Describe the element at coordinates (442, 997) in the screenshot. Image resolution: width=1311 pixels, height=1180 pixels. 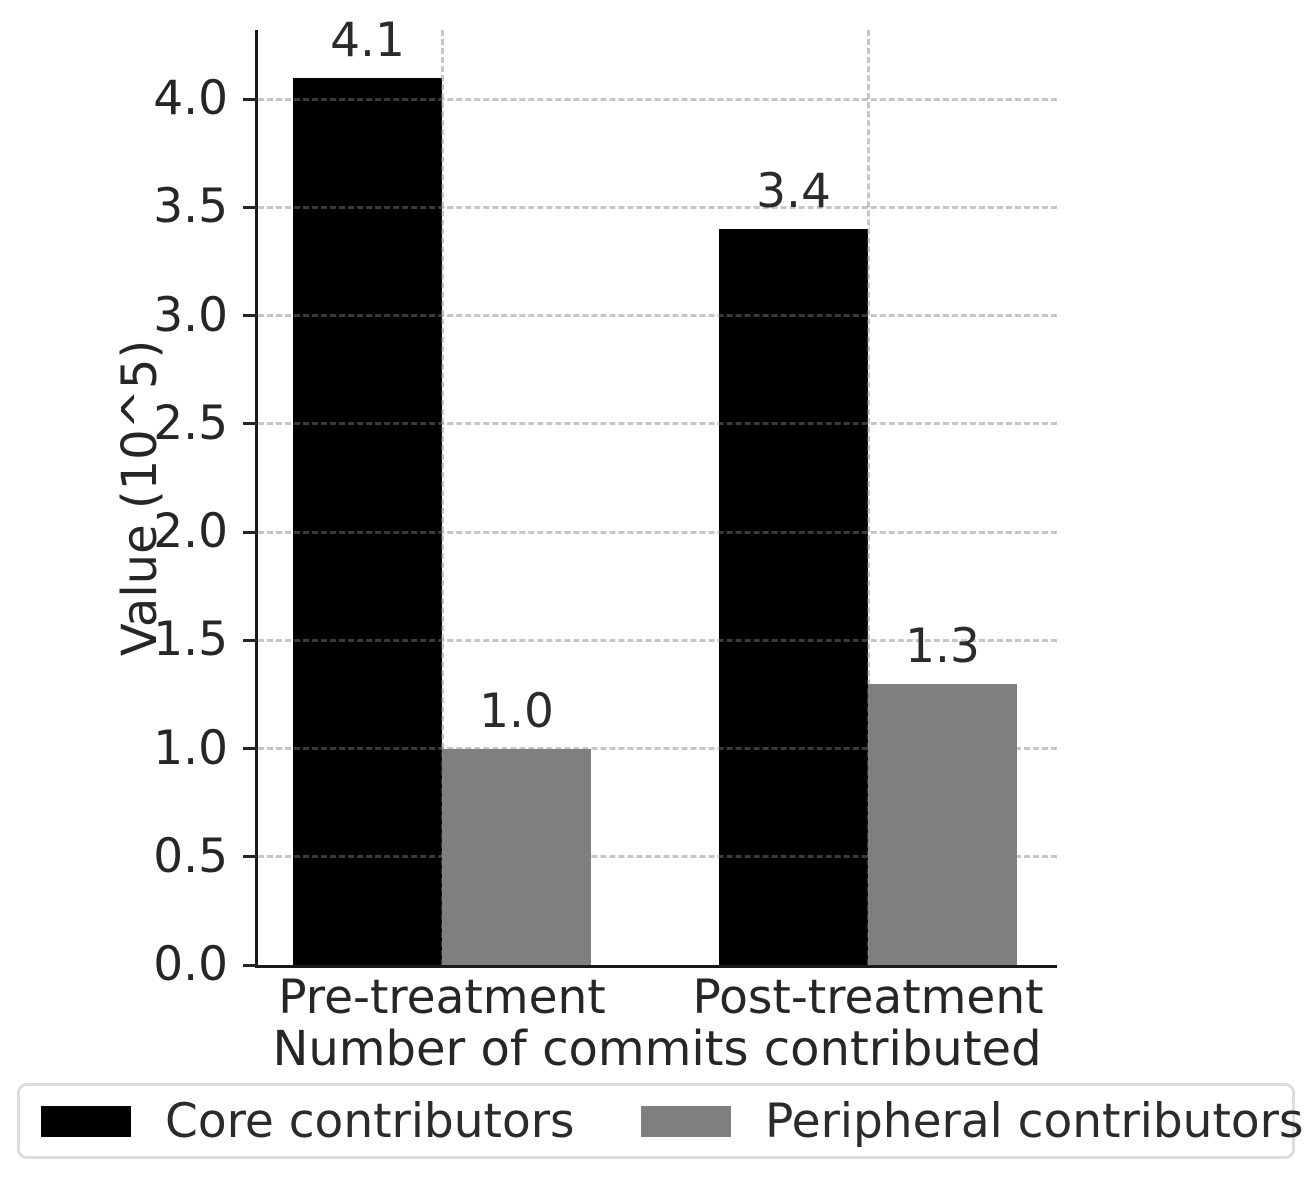
I see `x-tick-label-pre-treatment: Pre-treatment` at that location.